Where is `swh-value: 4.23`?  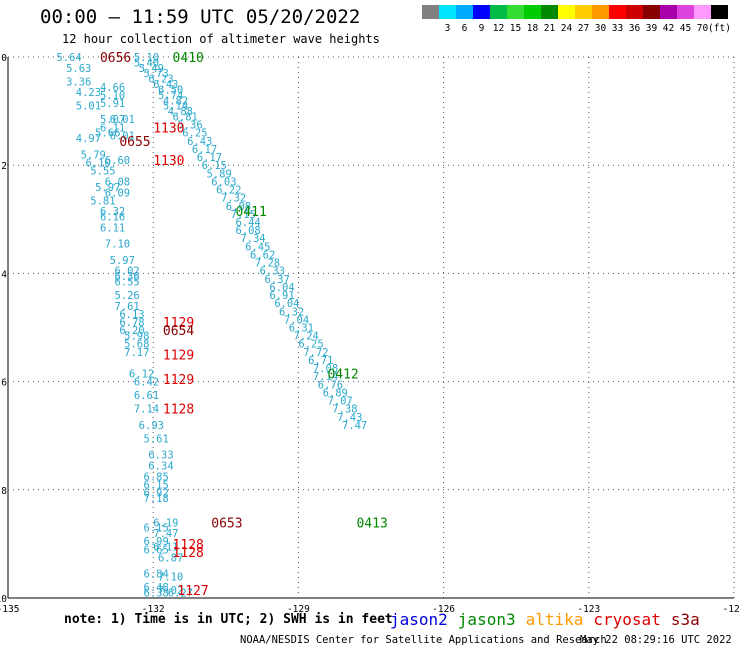 swh-value: 4.23 is located at coordinates (88, 93).